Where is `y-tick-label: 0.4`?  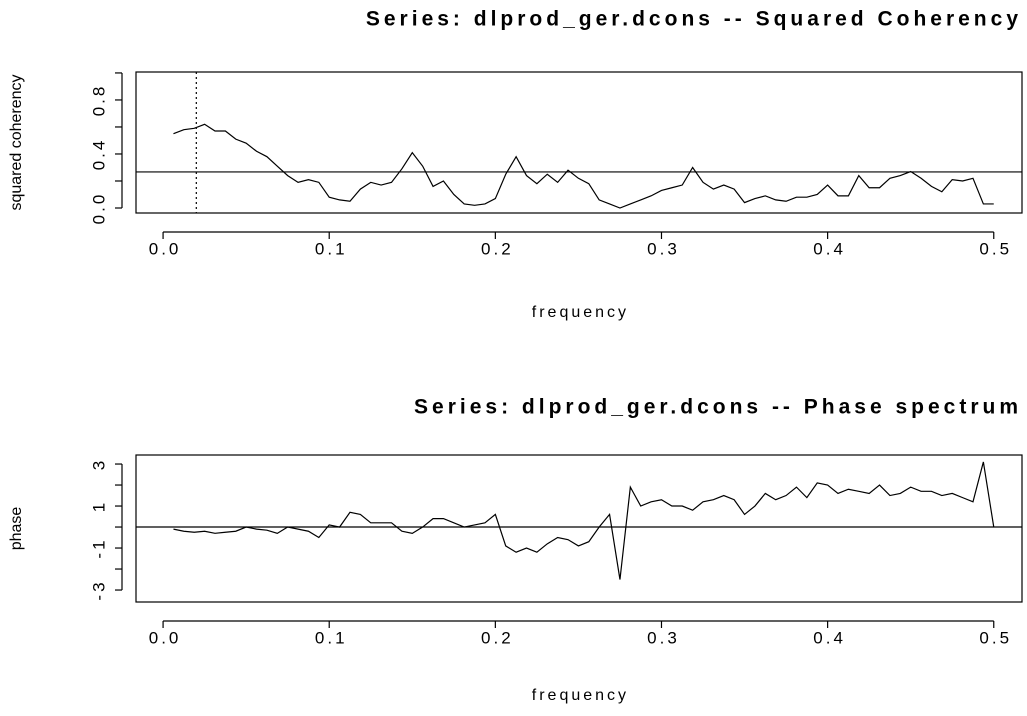
y-tick-label: 0.4 is located at coordinates (98, 154).